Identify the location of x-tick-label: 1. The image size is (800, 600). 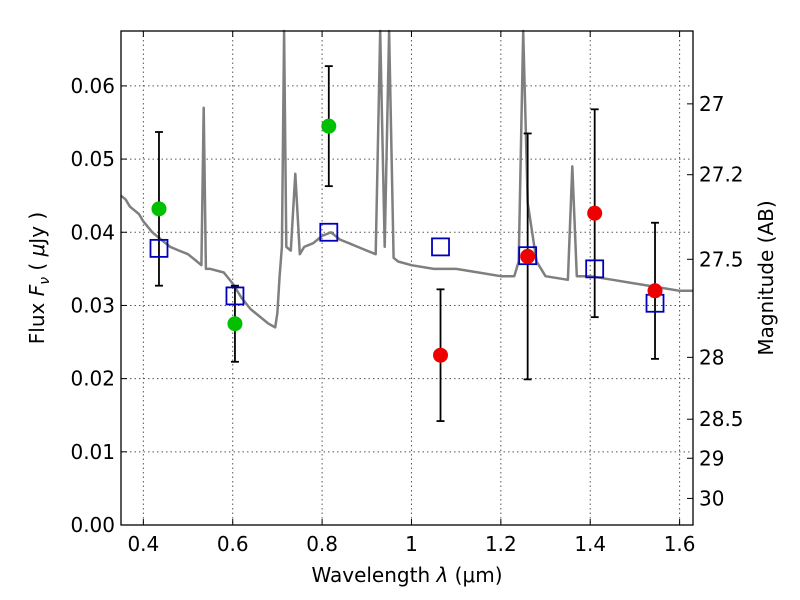
(411, 544).